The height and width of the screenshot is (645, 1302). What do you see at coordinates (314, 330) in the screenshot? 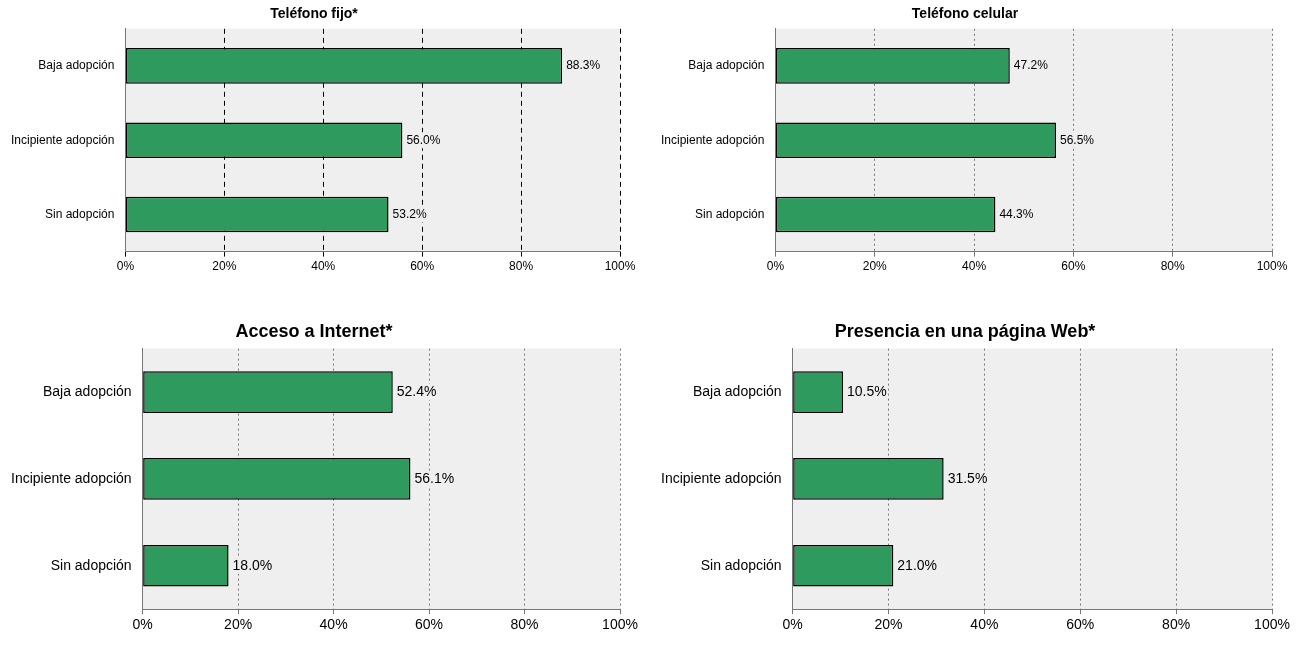
I see `chart-title: Acceso a Internet*` at bounding box center [314, 330].